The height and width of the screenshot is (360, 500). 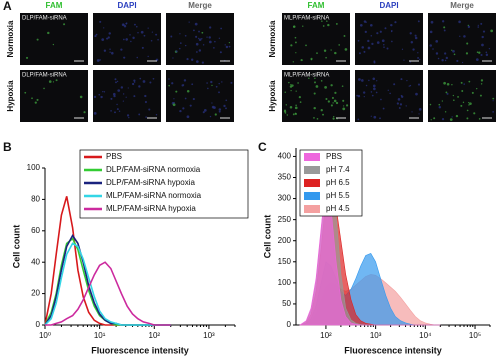 What do you see at coordinates (38, 324) in the screenshot?
I see `y-tick-label: 0` at bounding box center [38, 324].